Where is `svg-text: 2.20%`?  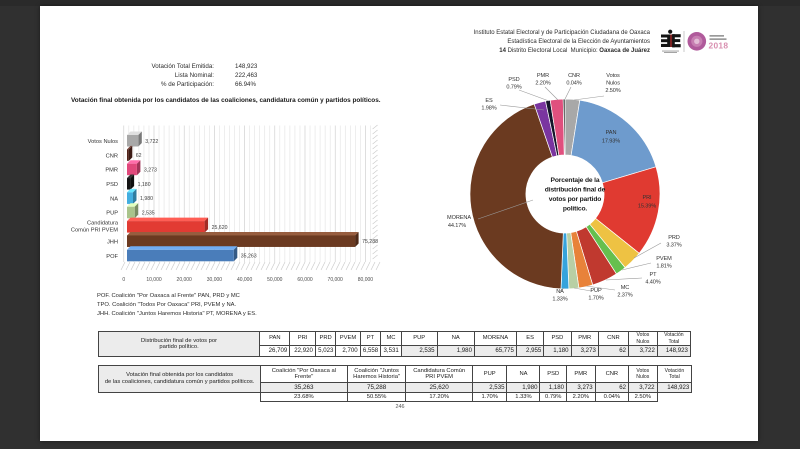 svg-text: 2.20% is located at coordinates (542, 84).